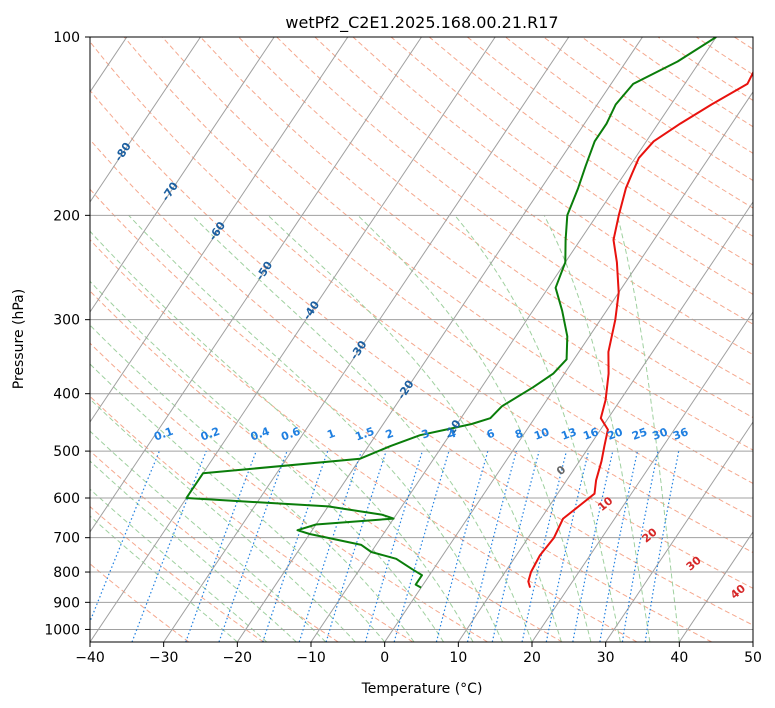  I want to click on x-tick-label: 0, so click(384, 658).